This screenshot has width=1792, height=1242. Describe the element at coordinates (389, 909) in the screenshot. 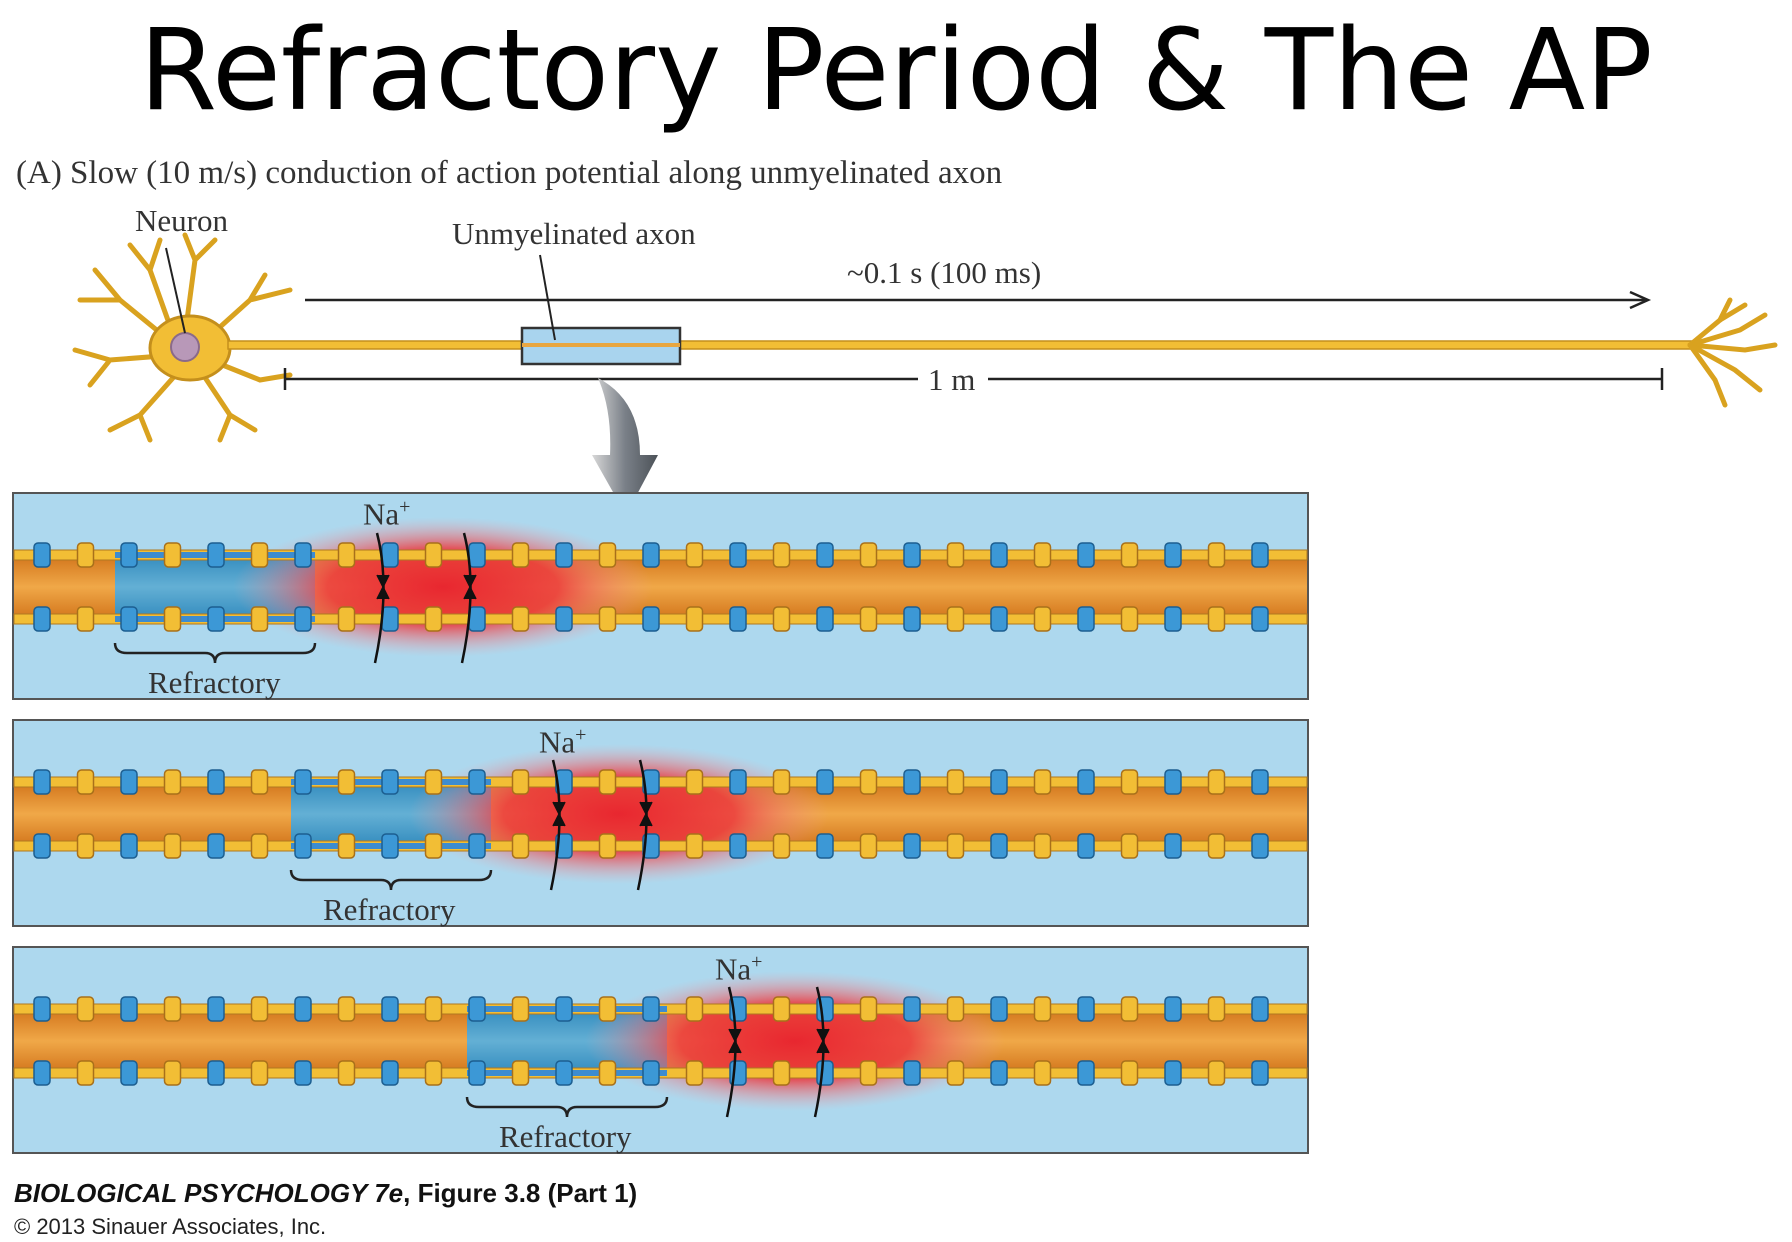

I see `panel-2-refractory-label: Refractory` at that location.